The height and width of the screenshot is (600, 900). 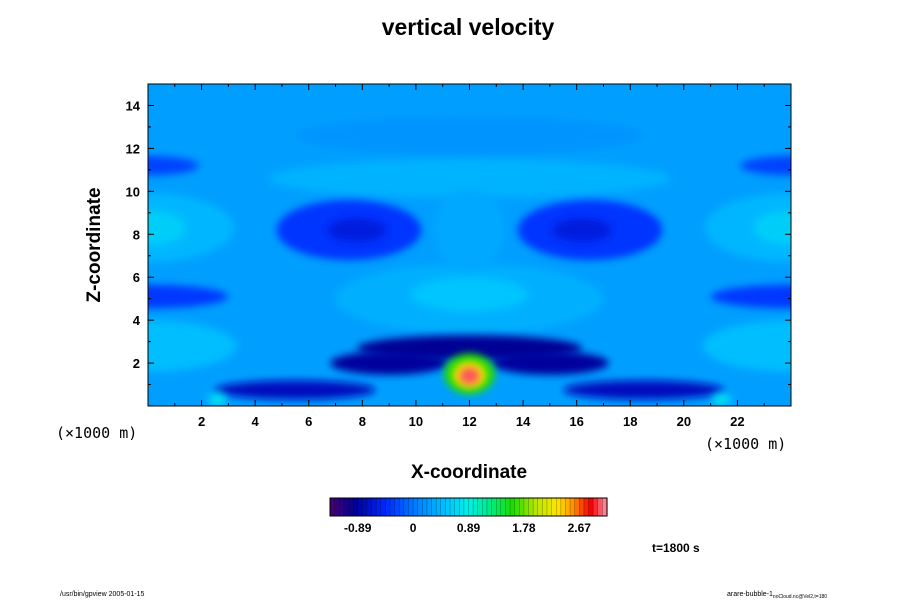 I want to click on y-tick-label: 6, so click(x=136, y=277).